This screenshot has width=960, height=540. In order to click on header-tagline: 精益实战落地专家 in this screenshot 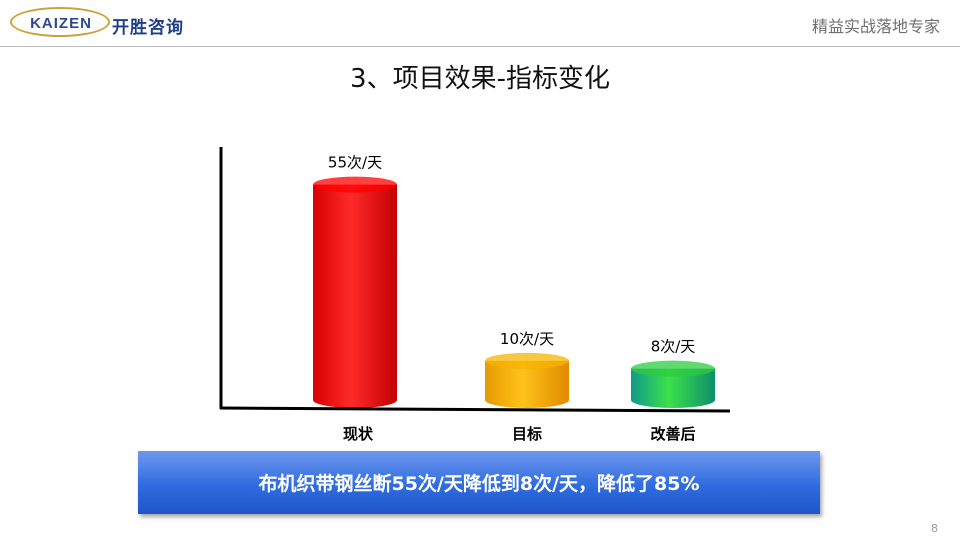, I will do `click(875, 26)`.